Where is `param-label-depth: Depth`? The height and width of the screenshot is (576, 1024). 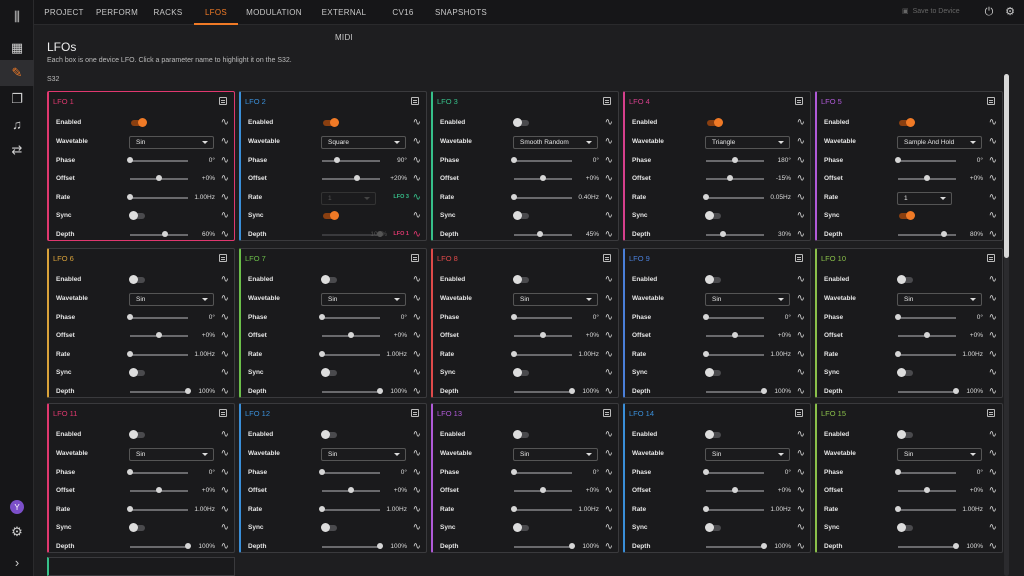 param-label-depth: Depth is located at coordinates (833, 391).